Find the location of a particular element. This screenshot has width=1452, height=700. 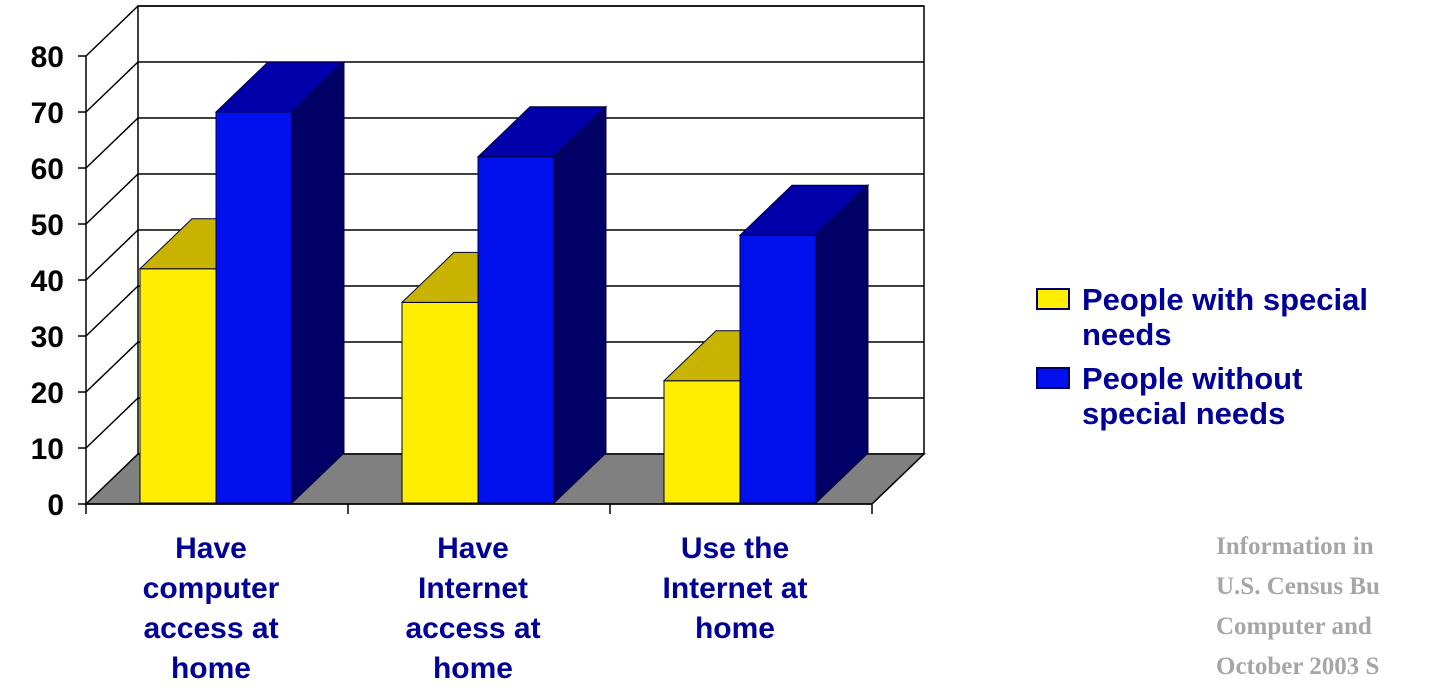

source-note-line-3: Computer and is located at coordinates (1294, 626).